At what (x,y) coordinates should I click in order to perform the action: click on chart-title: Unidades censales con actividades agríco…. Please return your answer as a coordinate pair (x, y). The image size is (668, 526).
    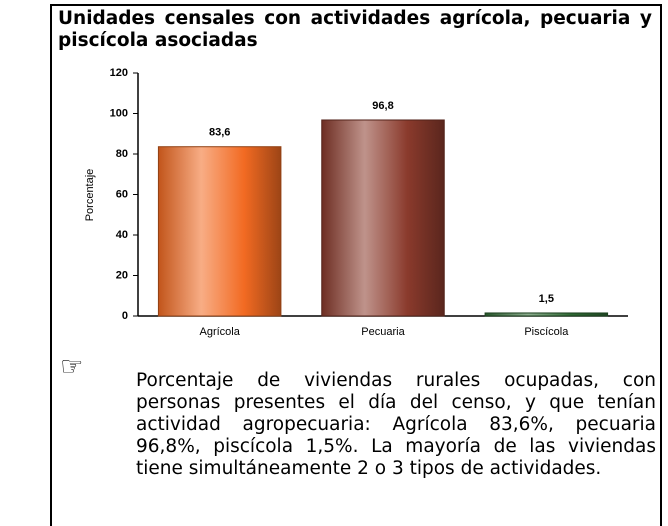
    Looking at the image, I should click on (355, 29).